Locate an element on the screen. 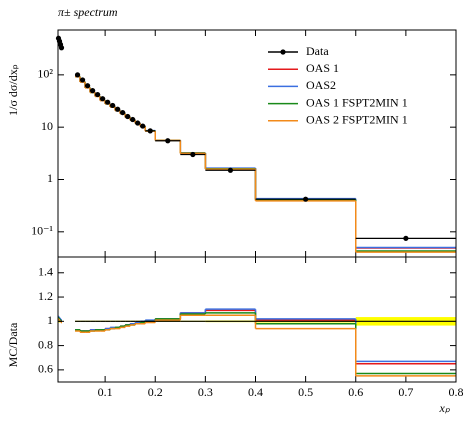 This screenshot has width=467, height=421. x-tick-label: 0.8 is located at coordinates (456, 392).